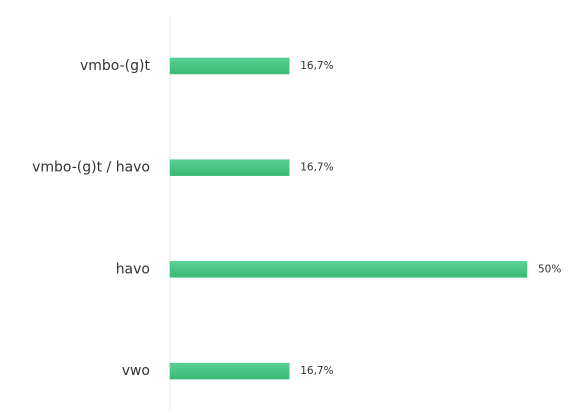 The width and height of the screenshot is (570, 413). I want to click on category-label: vmbo-(g)t, so click(115, 66).